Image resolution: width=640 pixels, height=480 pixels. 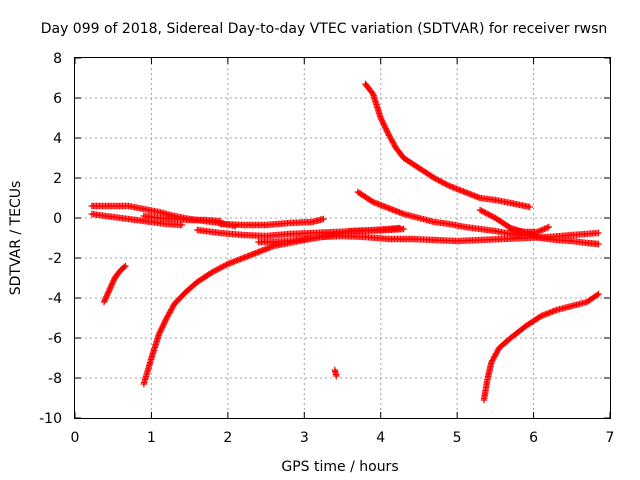 What do you see at coordinates (55, 379) in the screenshot?
I see `y-tick-label: -8` at bounding box center [55, 379].